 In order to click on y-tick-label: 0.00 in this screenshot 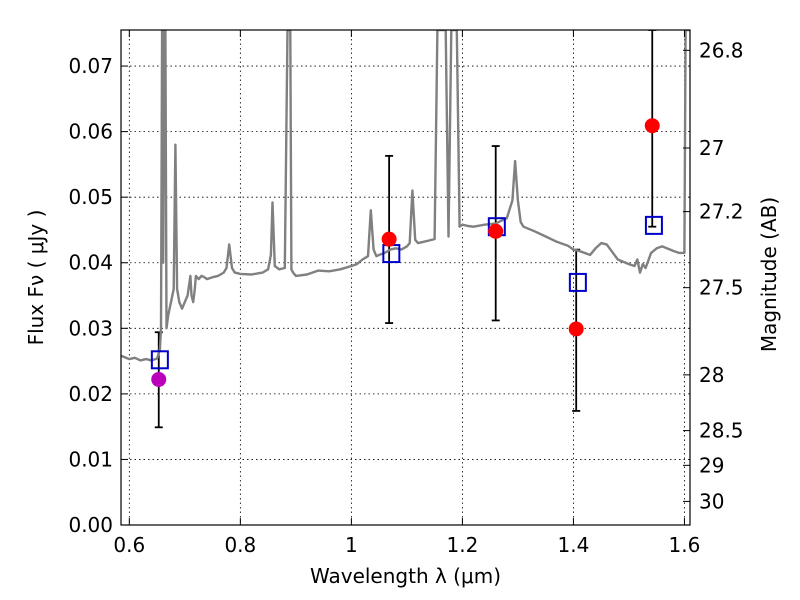, I will do `click(90, 525)`.